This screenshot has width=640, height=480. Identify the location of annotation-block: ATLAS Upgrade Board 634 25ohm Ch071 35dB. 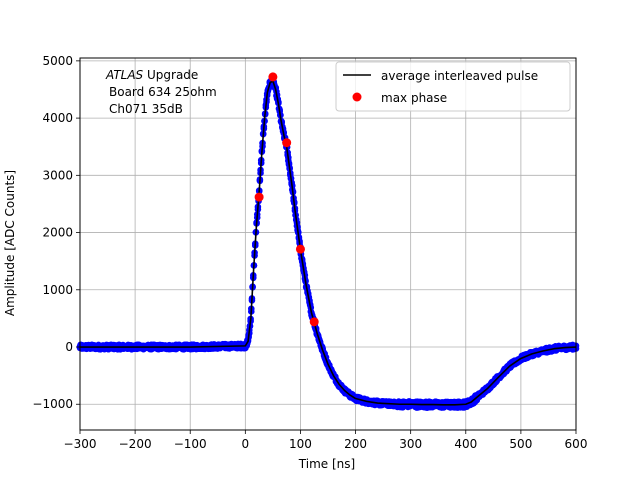
(161, 92).